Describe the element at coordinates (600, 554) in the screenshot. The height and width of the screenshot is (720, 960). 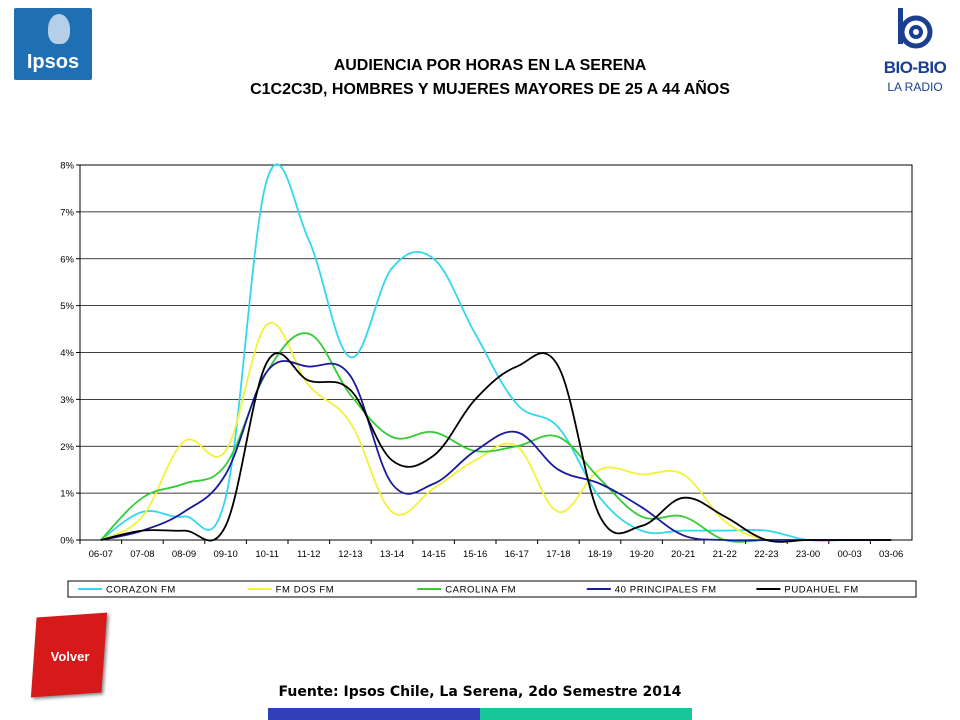
I see `x-tick-label: 18-19` at that location.